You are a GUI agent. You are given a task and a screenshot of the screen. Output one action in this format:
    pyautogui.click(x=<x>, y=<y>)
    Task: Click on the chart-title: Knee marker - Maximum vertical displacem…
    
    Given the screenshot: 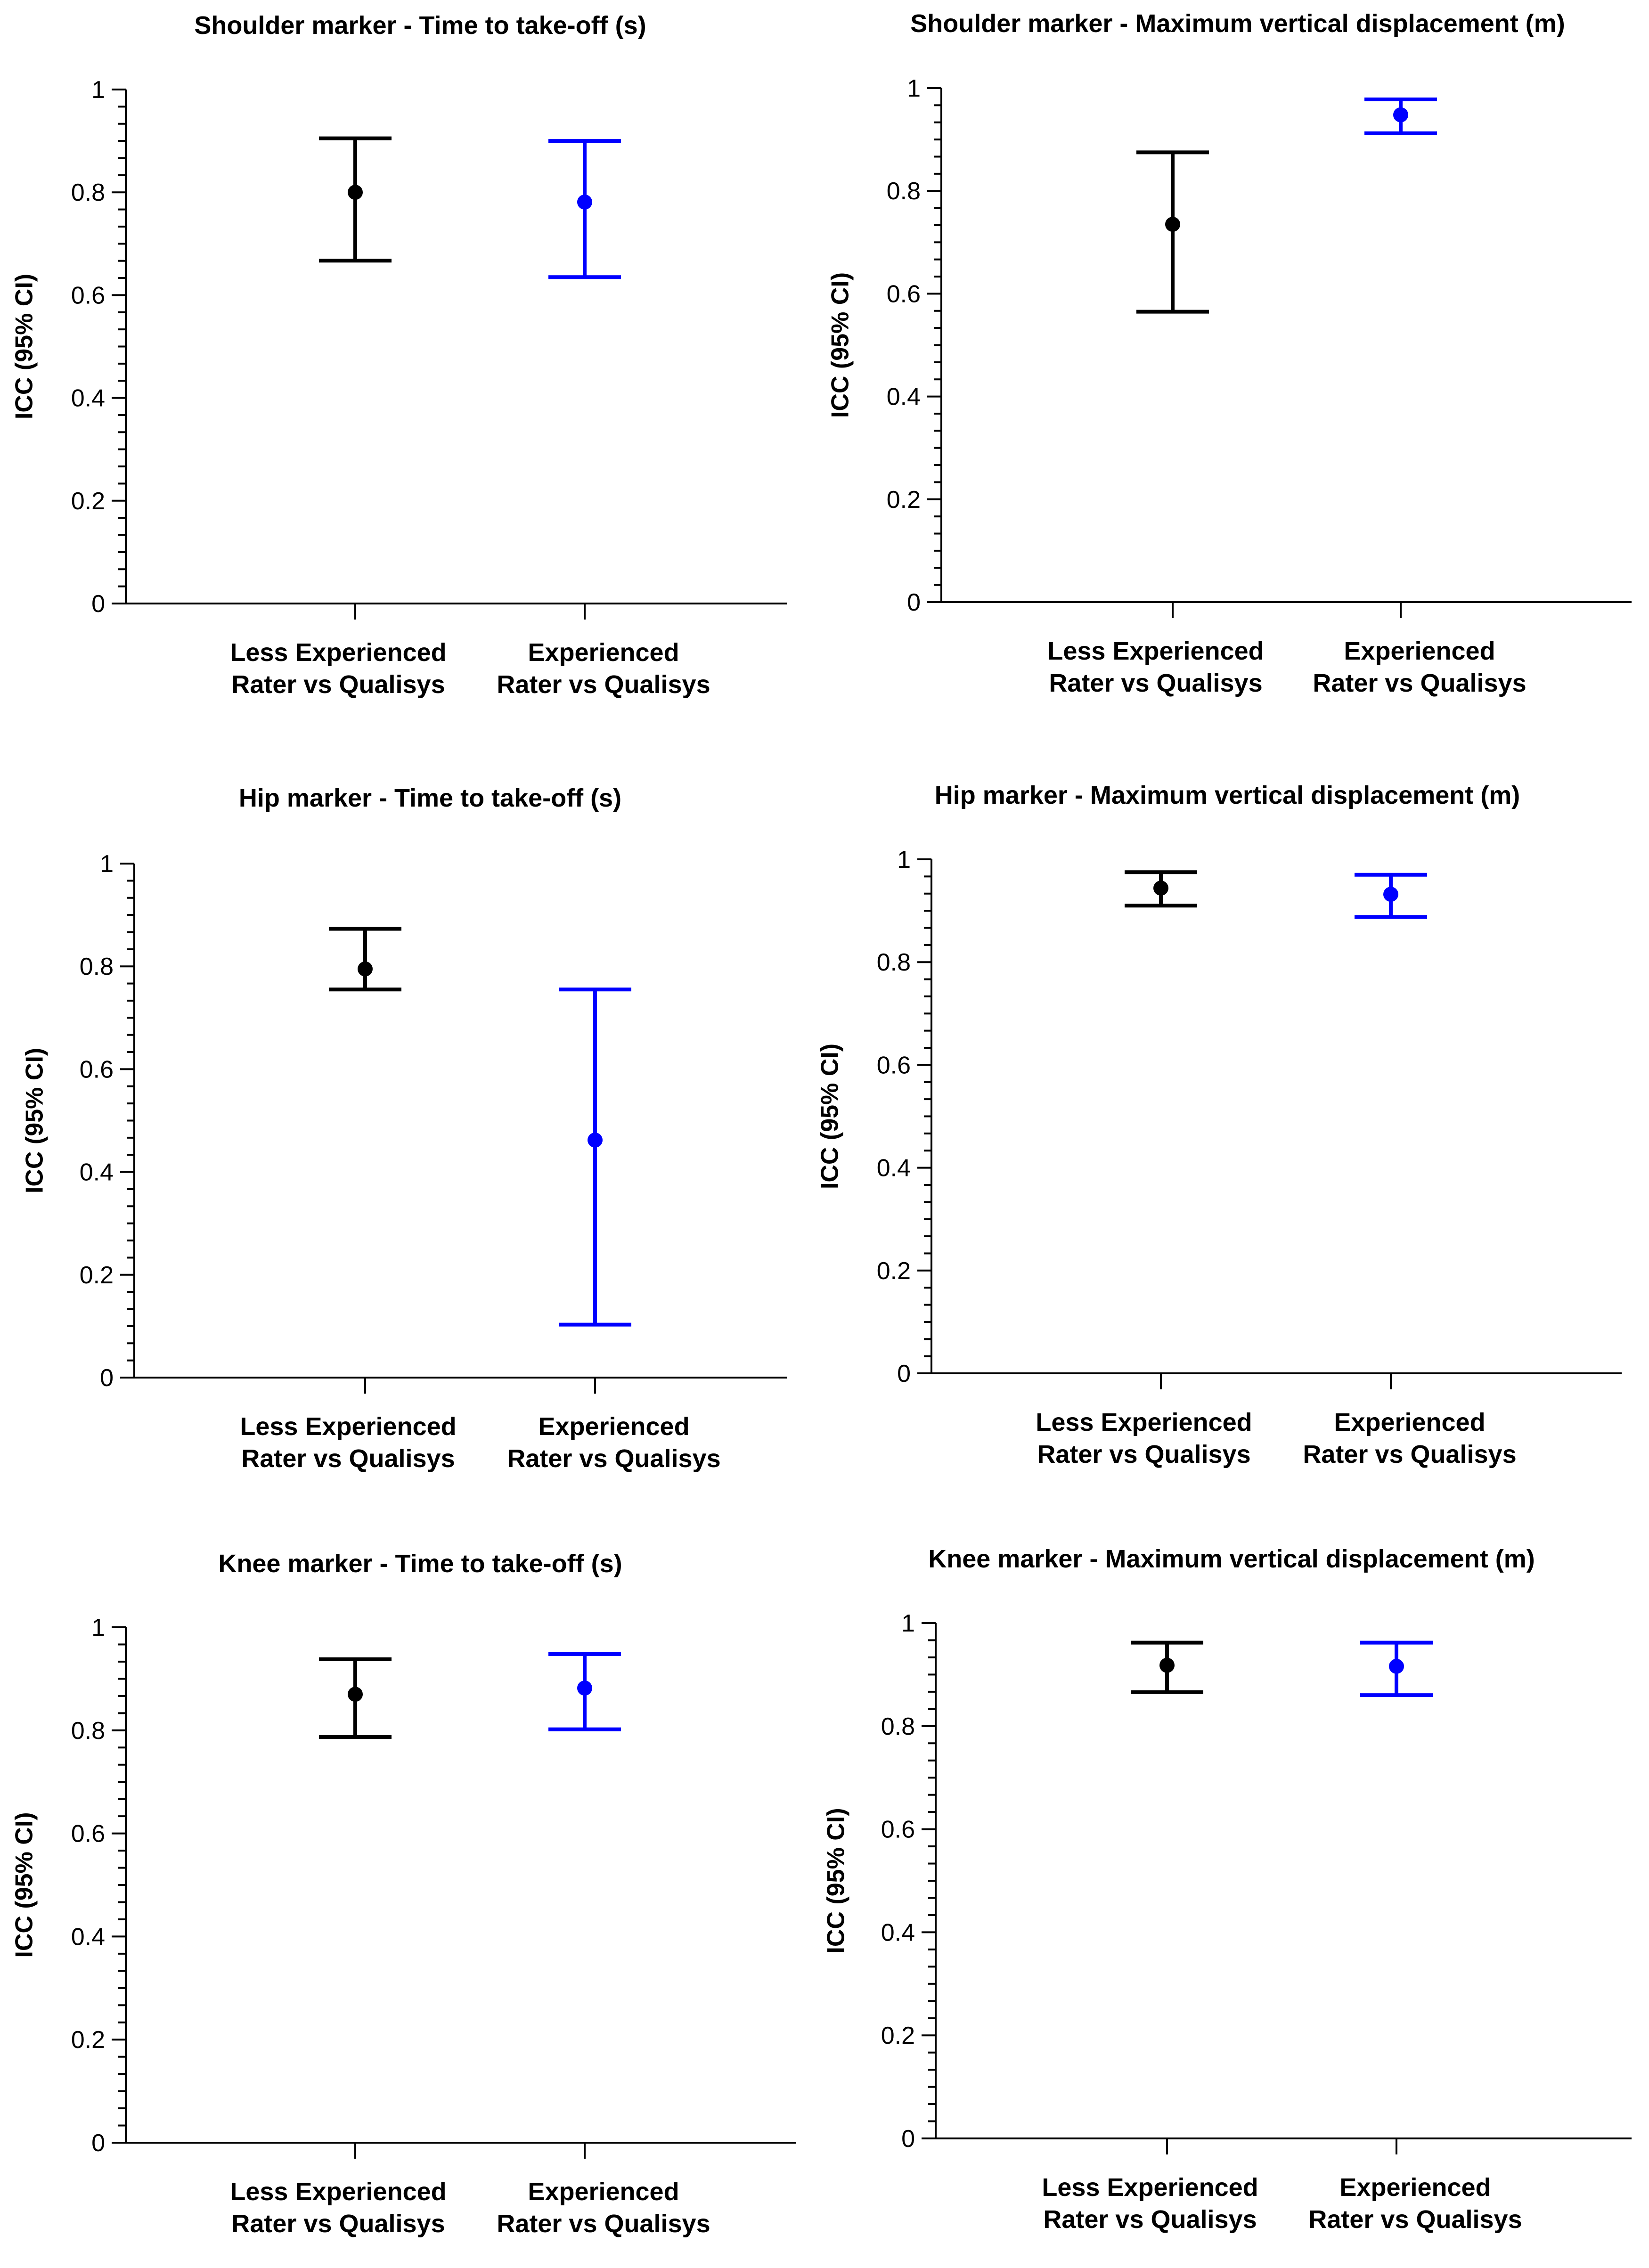 What is the action you would take?
    pyautogui.click(x=1231, y=1559)
    